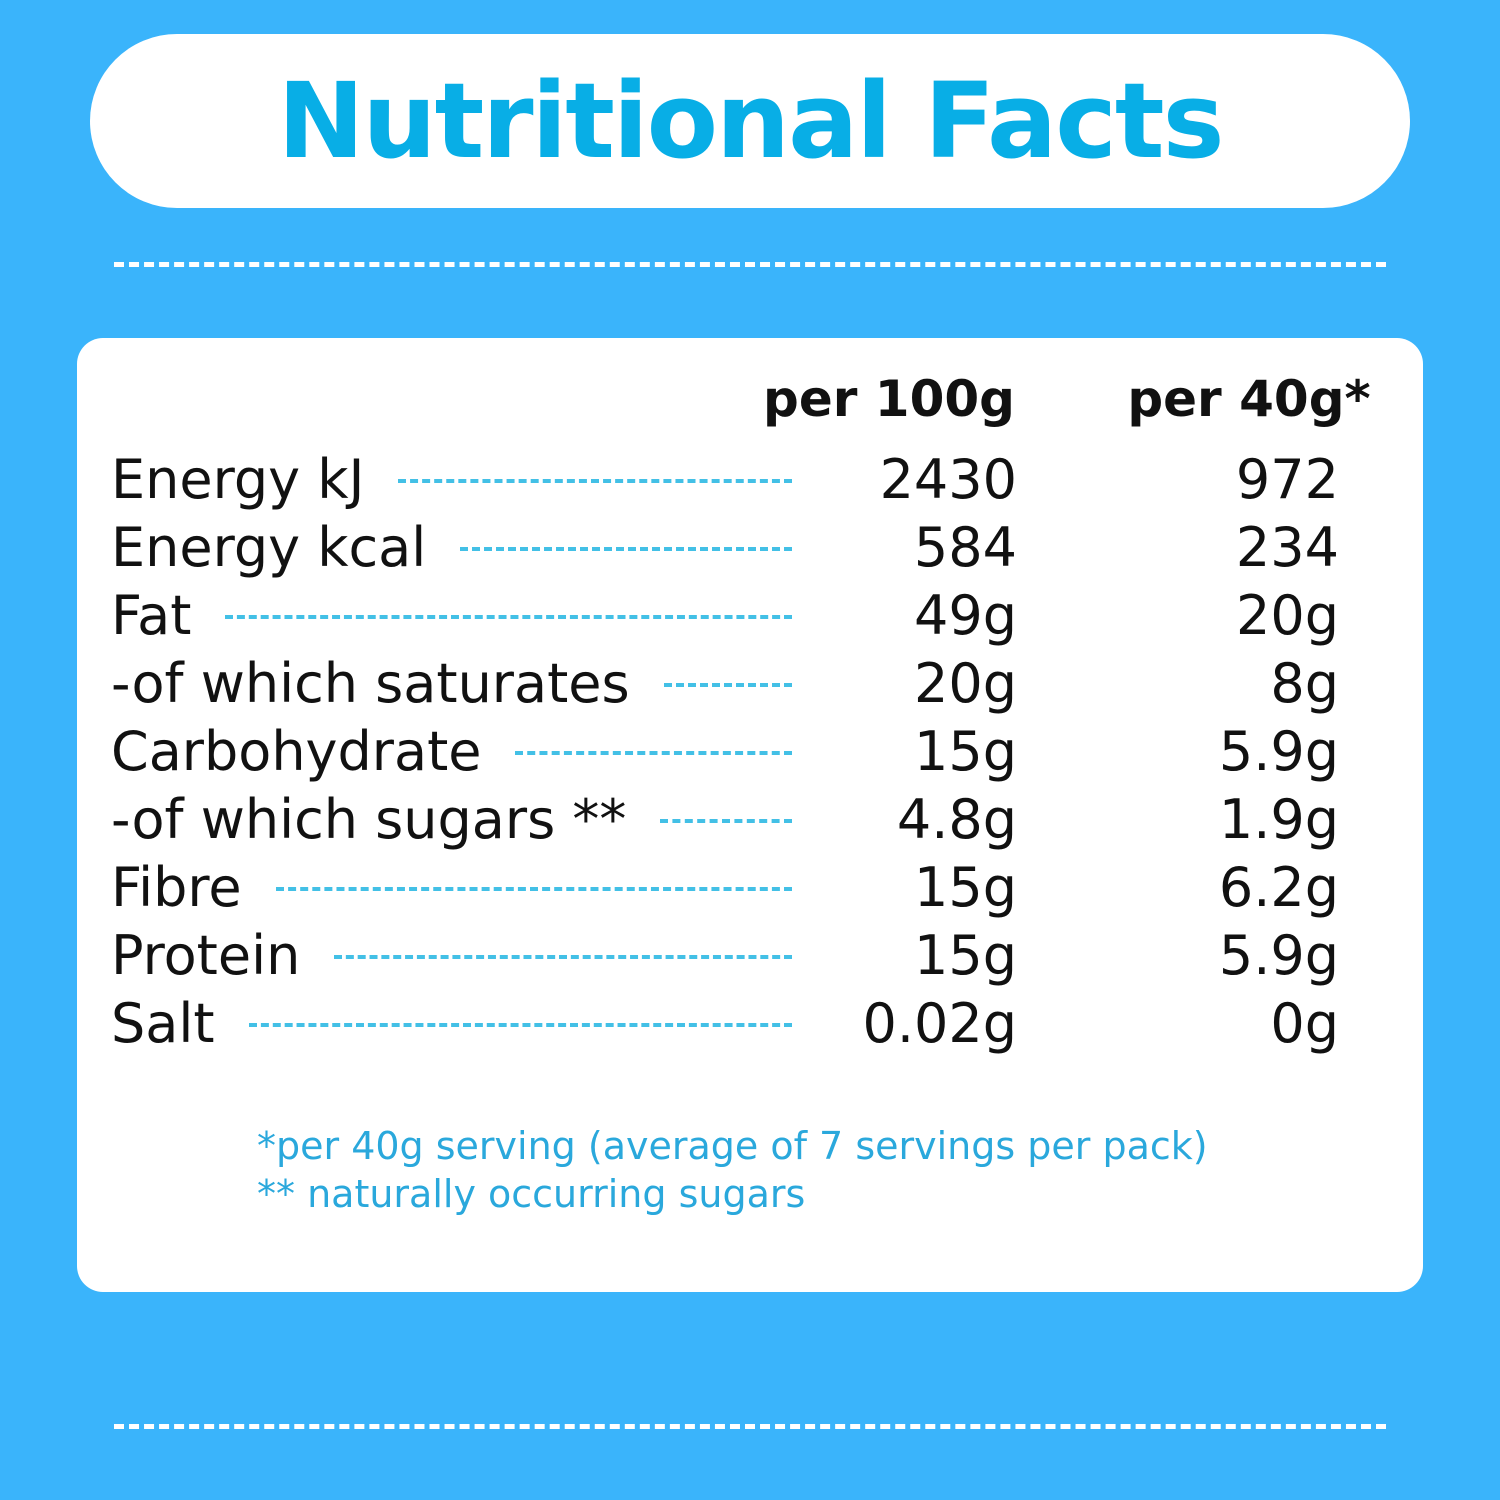 The image size is (1500, 1500). I want to click on page-title: Nutritional Facts, so click(750, 121).